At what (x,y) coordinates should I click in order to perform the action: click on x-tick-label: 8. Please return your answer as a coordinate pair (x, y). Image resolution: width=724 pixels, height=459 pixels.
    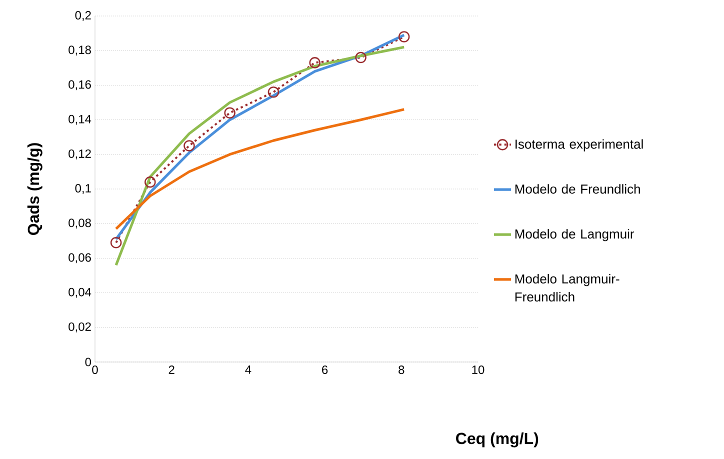
    Looking at the image, I should click on (401, 370).